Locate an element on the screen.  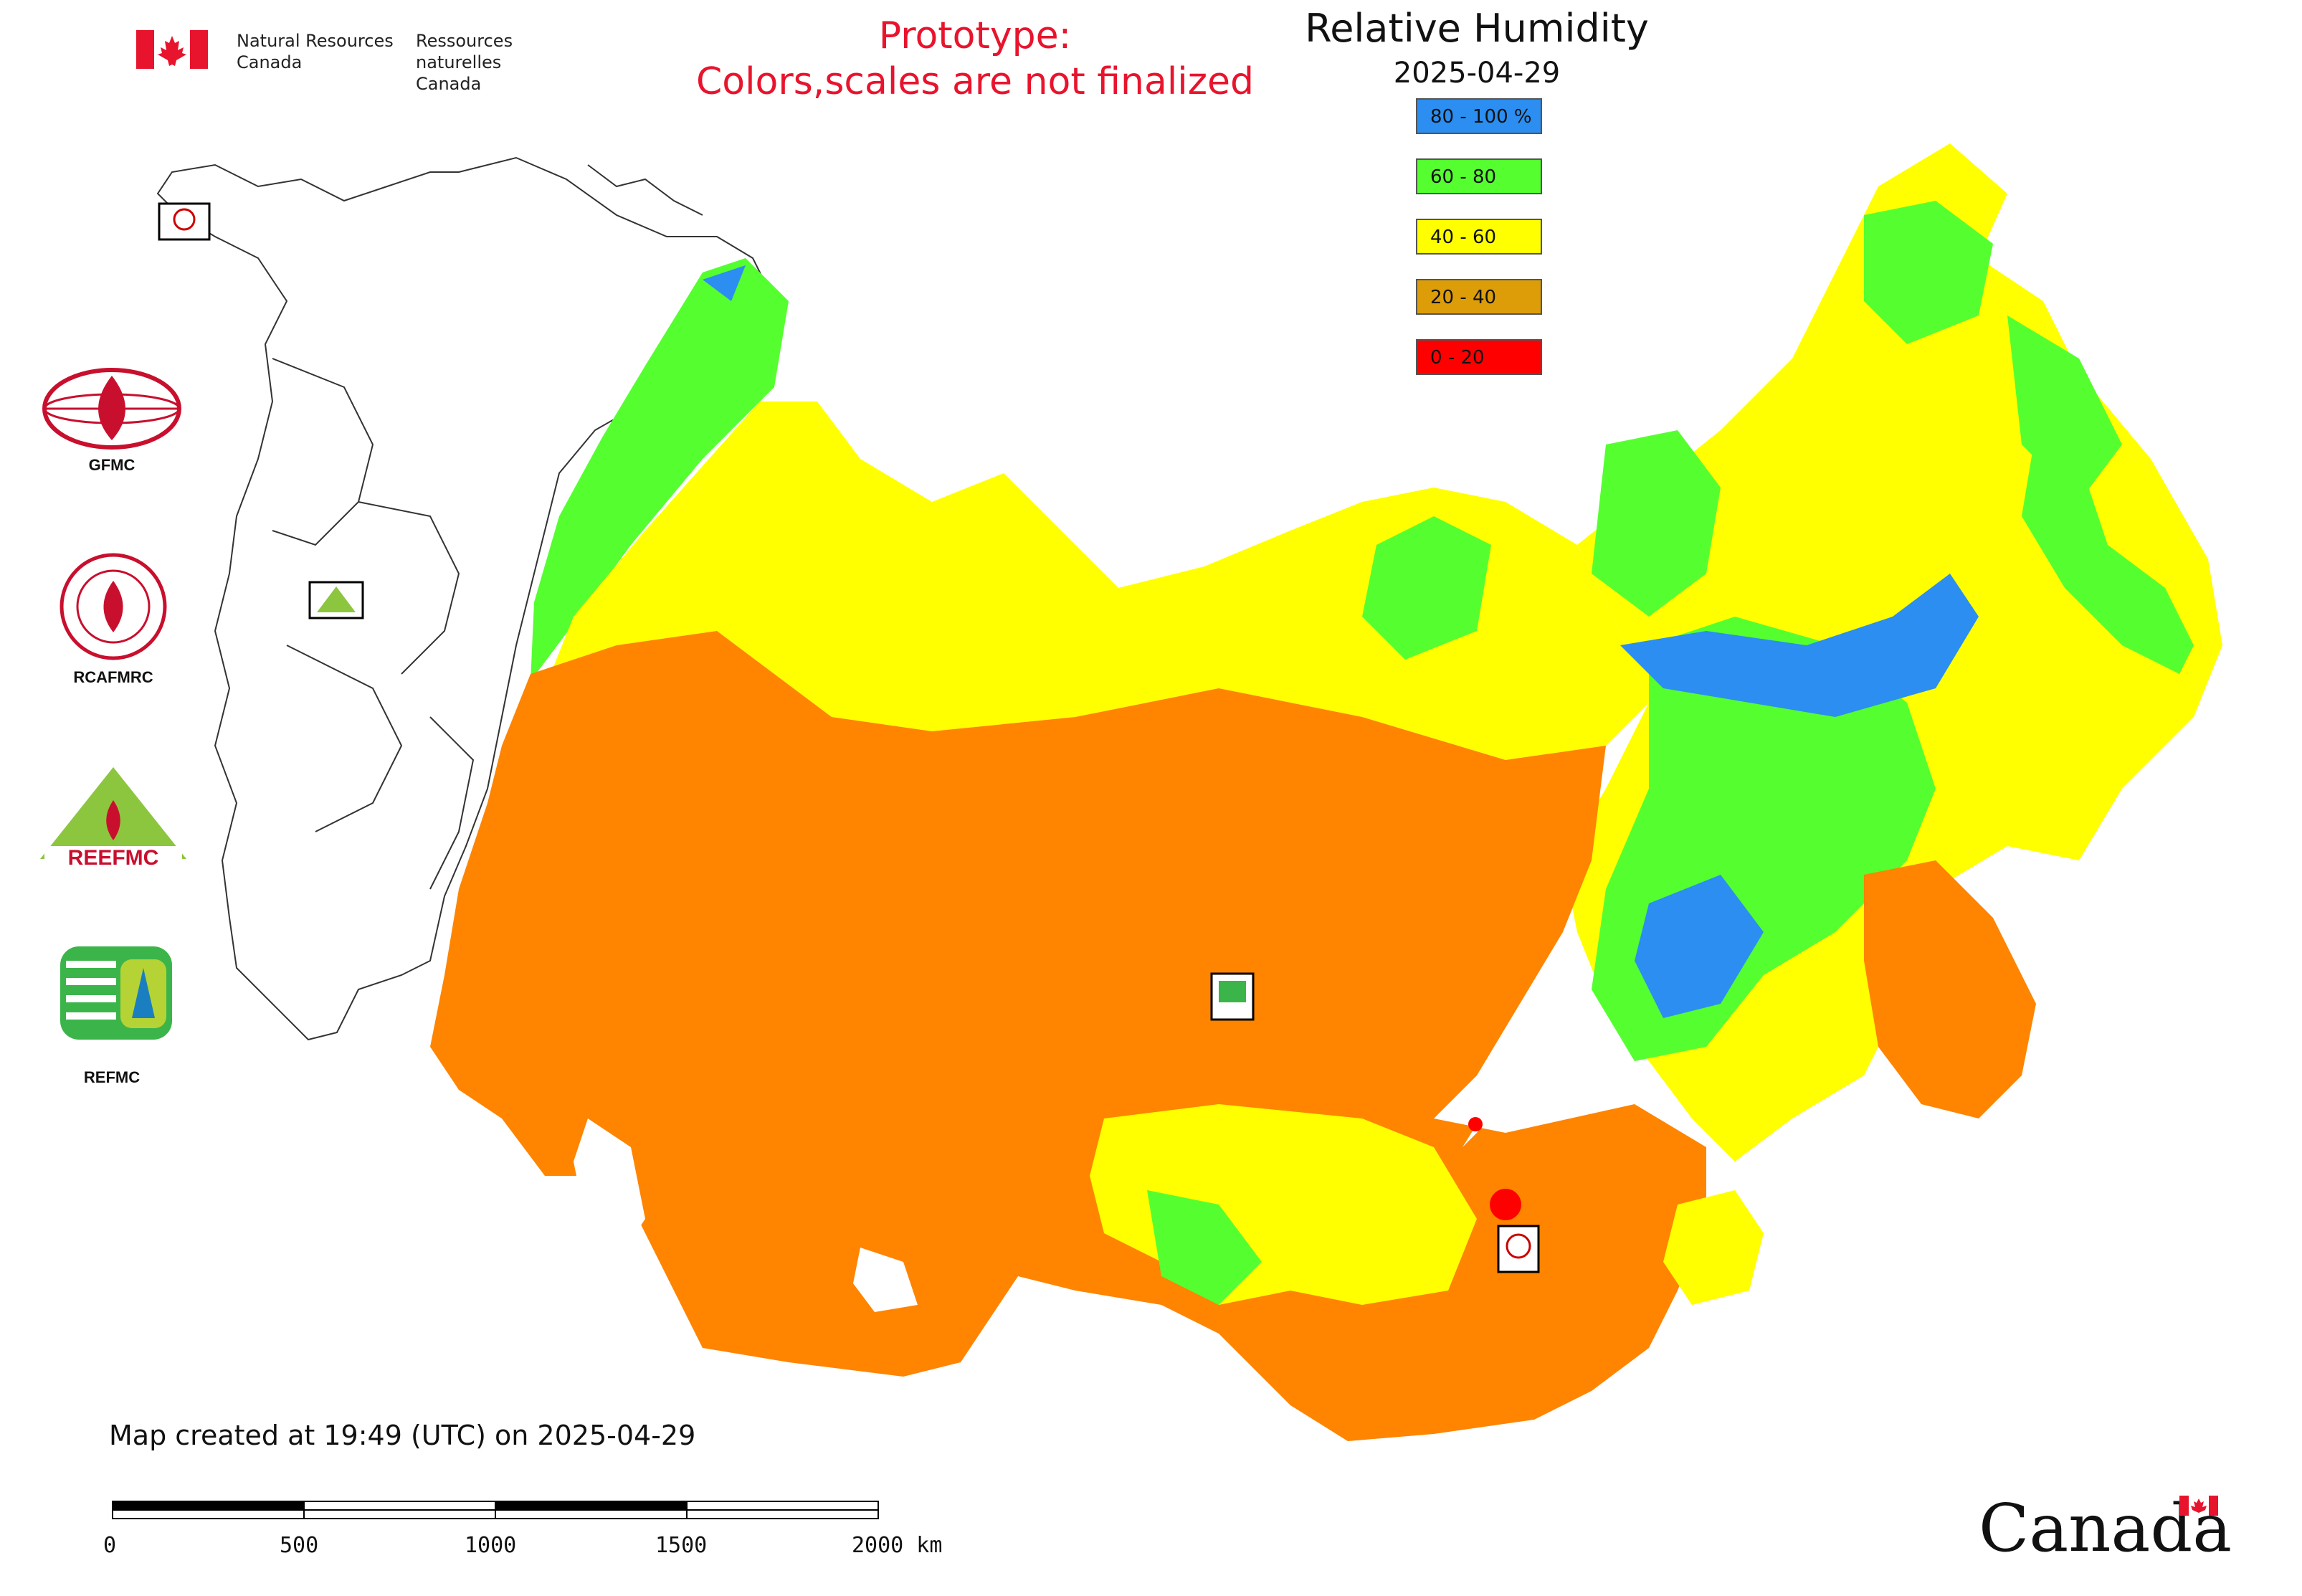
rh-zone-green-mongolia is located at coordinates (1204, 1247).